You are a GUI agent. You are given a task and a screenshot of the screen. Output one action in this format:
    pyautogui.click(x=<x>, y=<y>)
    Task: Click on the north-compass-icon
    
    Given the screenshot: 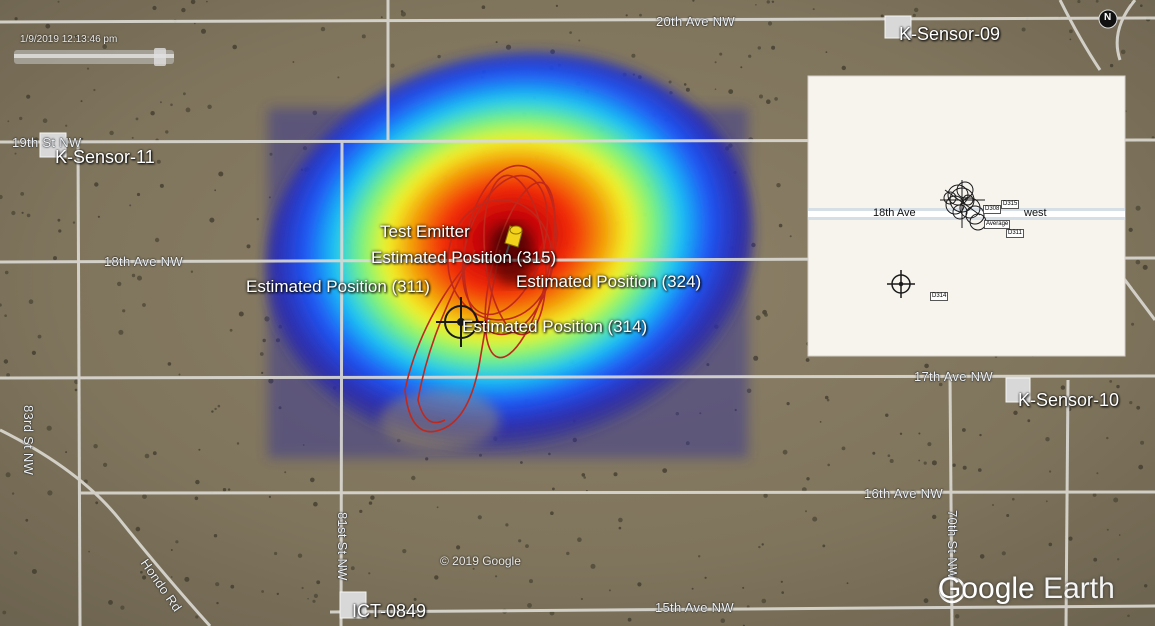 What is the action you would take?
    pyautogui.click(x=1108, y=19)
    